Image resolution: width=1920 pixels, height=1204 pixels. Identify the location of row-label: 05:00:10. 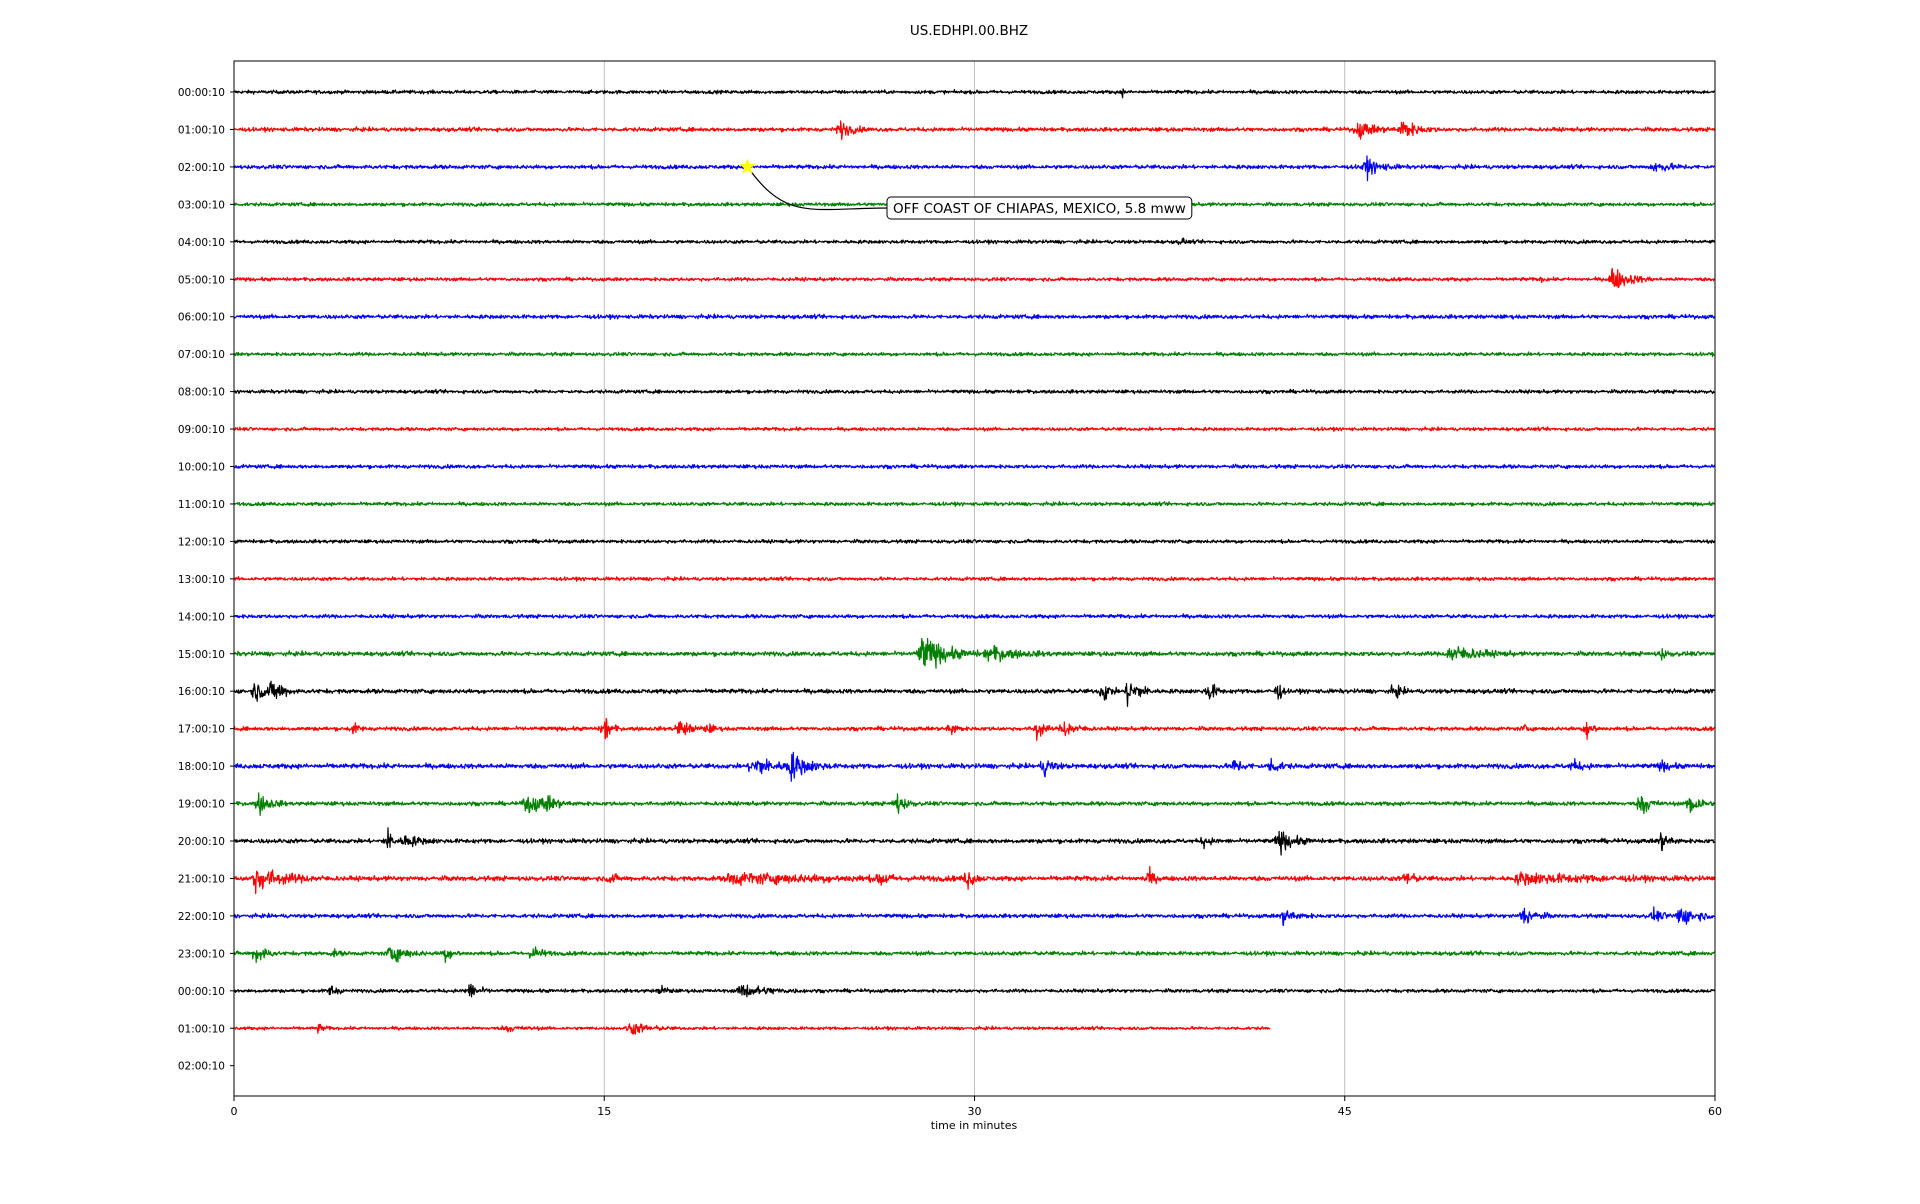
(201, 280).